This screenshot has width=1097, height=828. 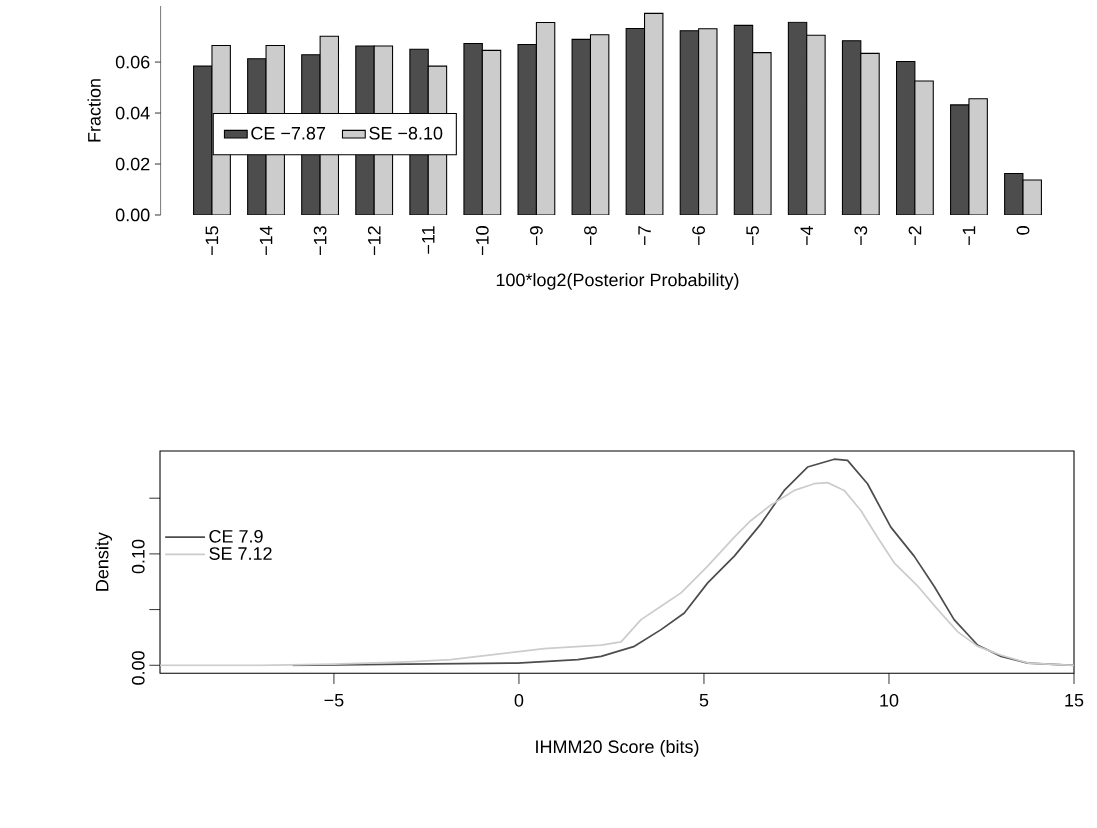 What do you see at coordinates (94, 110) in the screenshot?
I see `y-axis-title: Fraction` at bounding box center [94, 110].